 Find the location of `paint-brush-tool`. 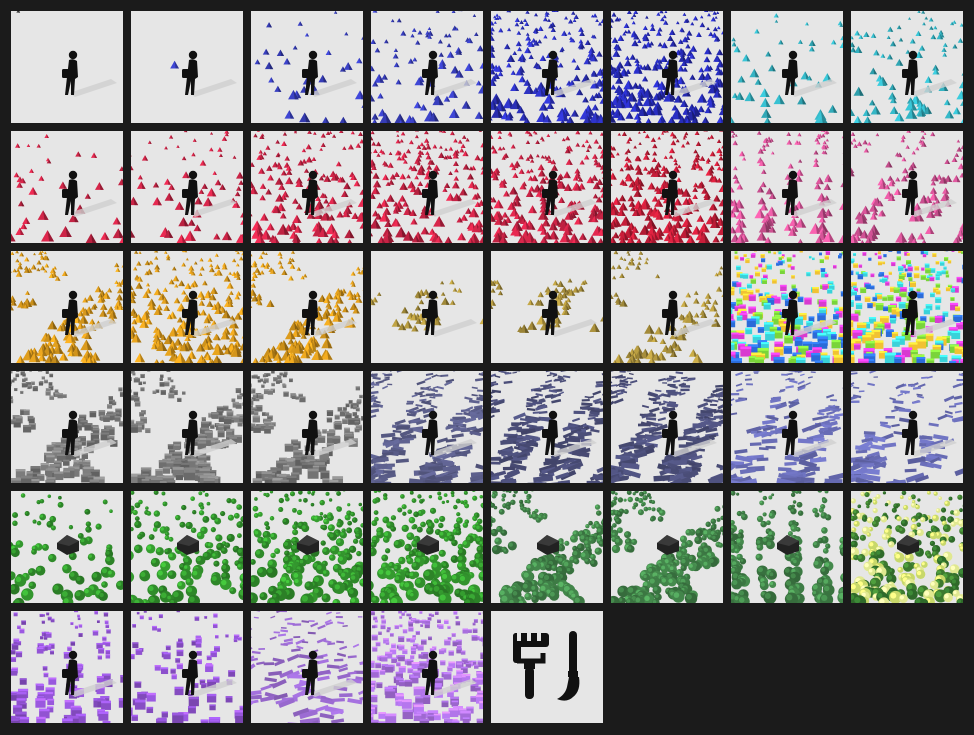

paint-brush-tool is located at coordinates (547, 667).